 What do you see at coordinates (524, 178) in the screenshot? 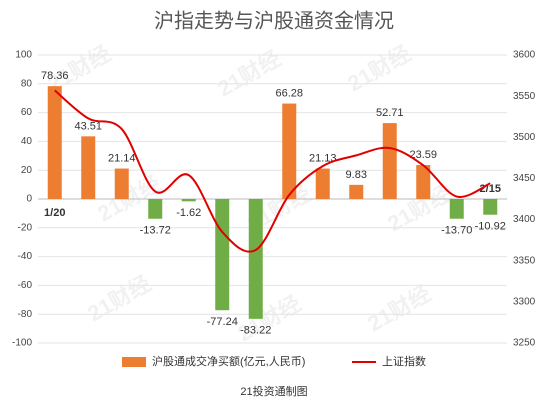
I see `y2-tick-label: 3450` at bounding box center [524, 178].